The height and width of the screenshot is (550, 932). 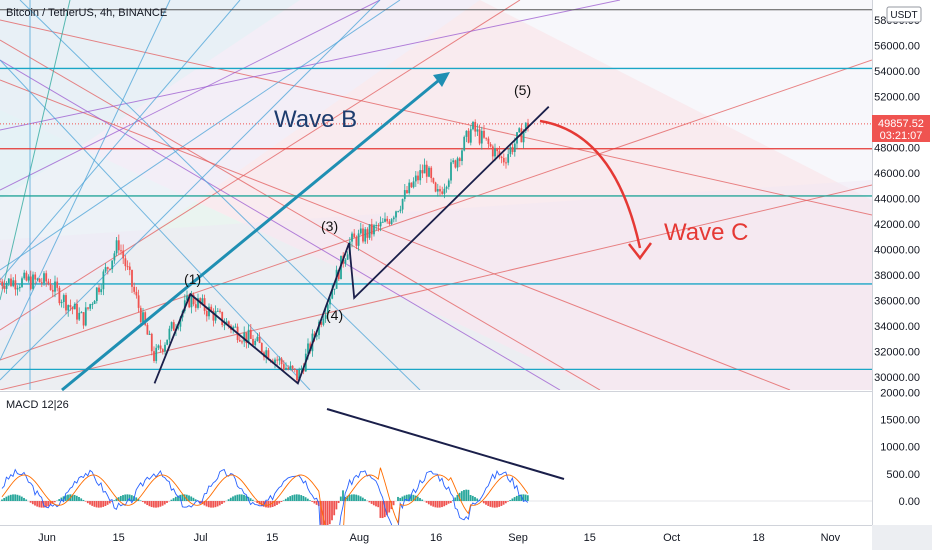 I want to click on currency-badge, so click(x=904, y=14).